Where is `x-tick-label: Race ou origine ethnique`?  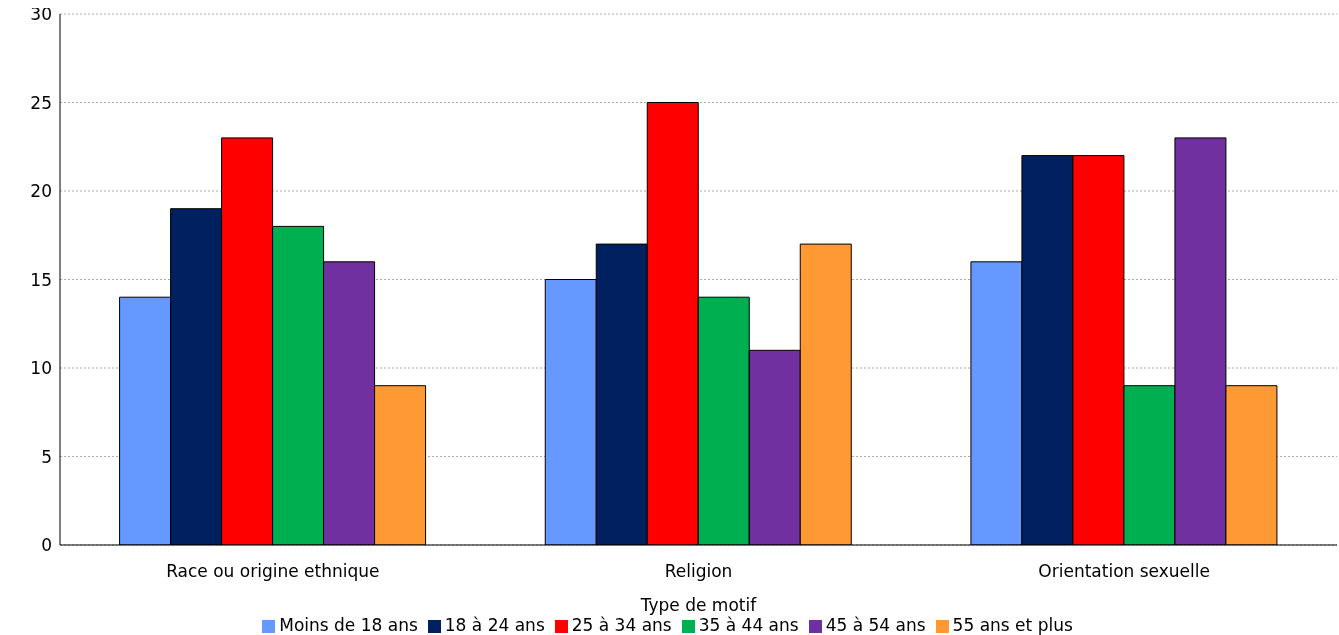 x-tick-label: Race ou origine ethnique is located at coordinates (273, 571).